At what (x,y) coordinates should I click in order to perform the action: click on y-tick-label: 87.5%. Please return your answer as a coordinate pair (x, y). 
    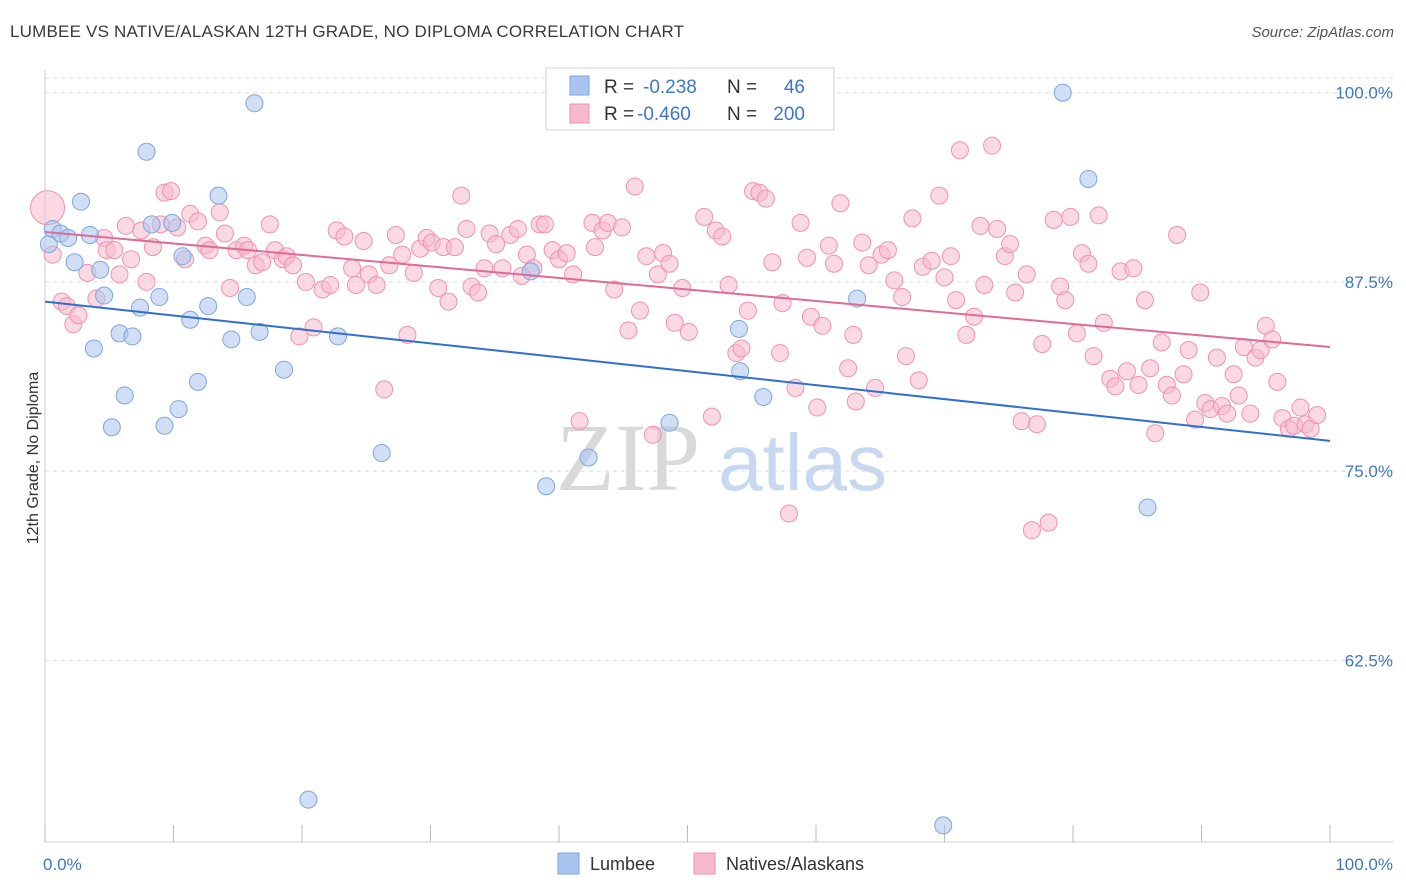
    Looking at the image, I should click on (1369, 282).